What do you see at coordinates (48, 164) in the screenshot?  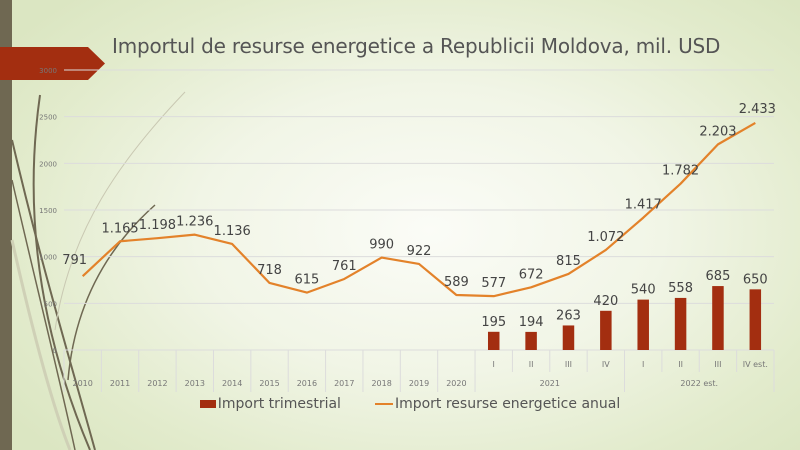 I see `y-tick-label: 2000` at bounding box center [48, 164].